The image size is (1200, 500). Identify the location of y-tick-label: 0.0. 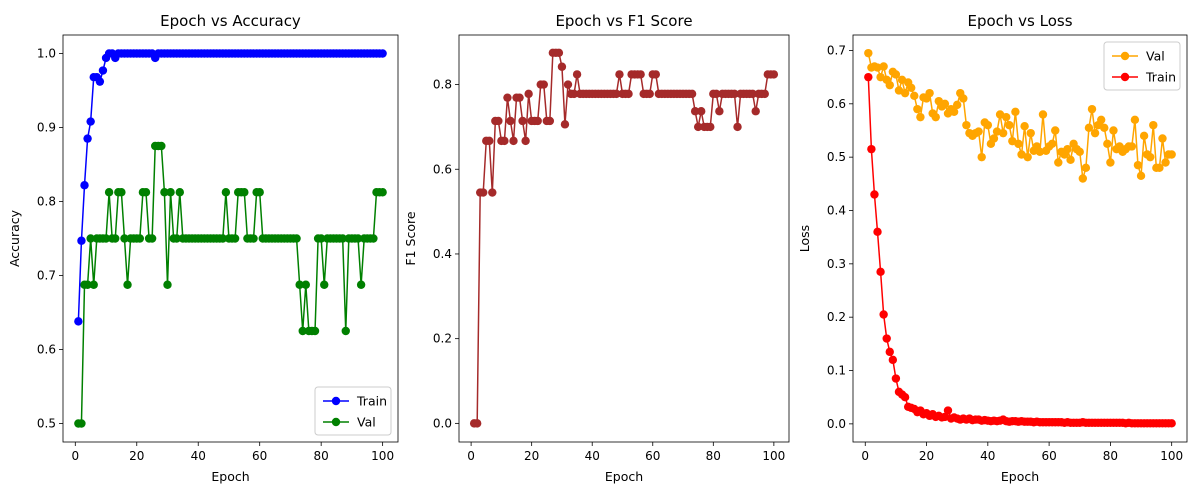
(836, 424).